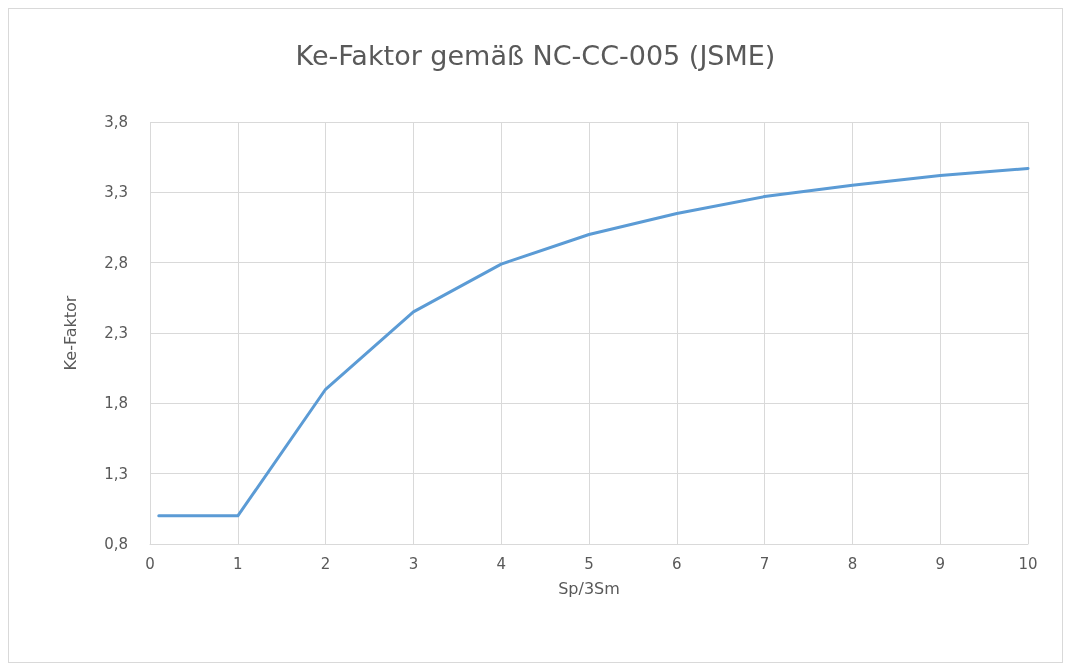 The height and width of the screenshot is (671, 1071). Describe the element at coordinates (677, 563) in the screenshot. I see `x-tick-label: 6` at that location.